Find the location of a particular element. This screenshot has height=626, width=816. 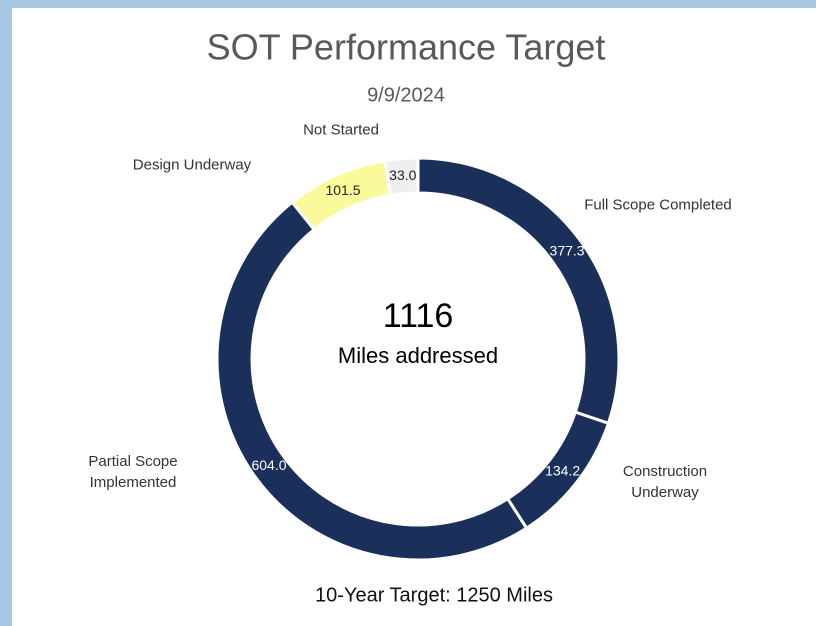

value-label: 33.0 is located at coordinates (402, 175).